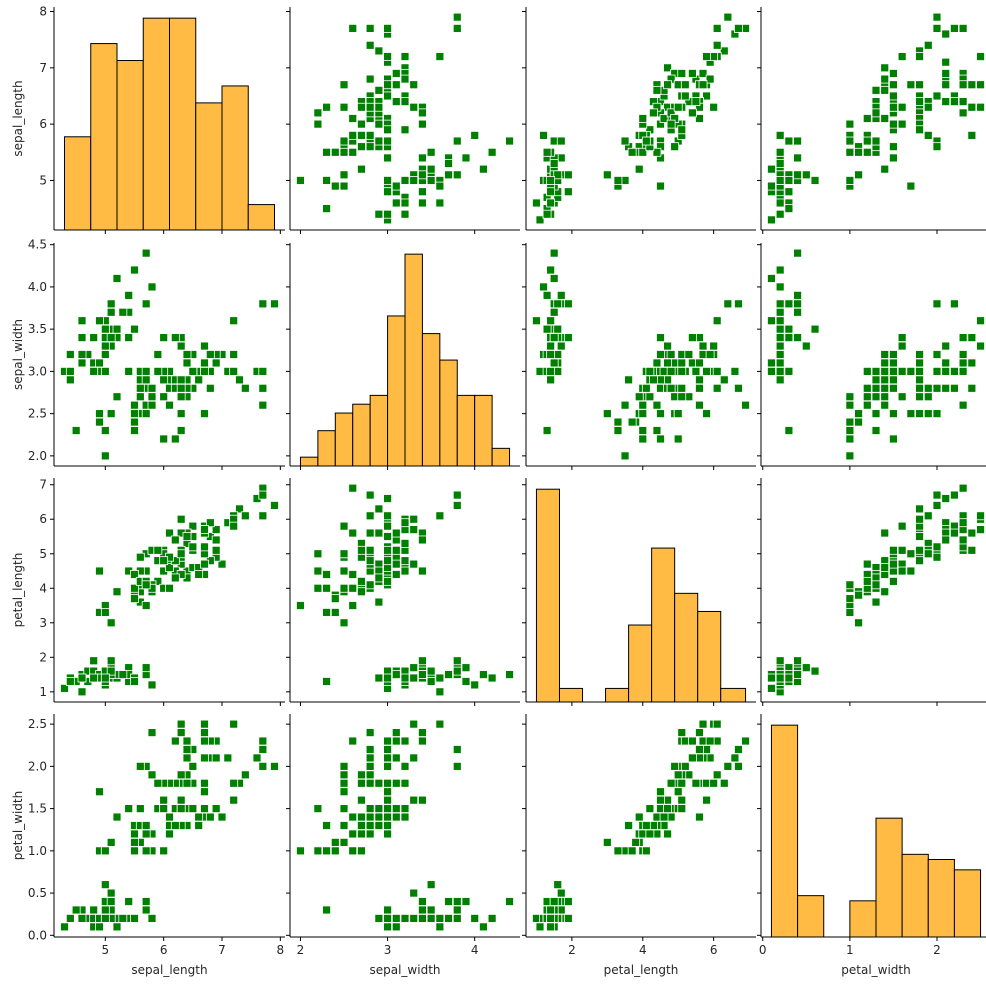  I want to click on x-axis-title: sepal_width, so click(404, 970).